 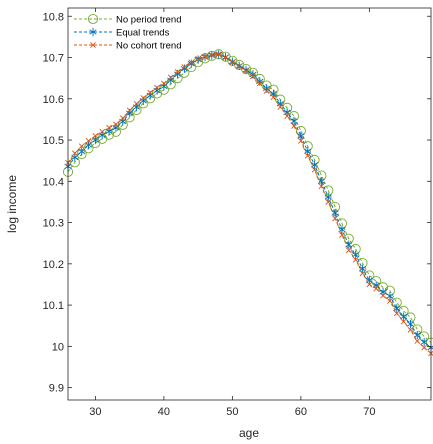 What do you see at coordinates (53, 182) in the screenshot?
I see `y-tick-label: 10.4` at bounding box center [53, 182].